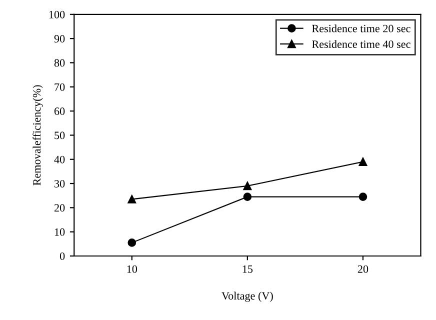  What do you see at coordinates (361, 28) in the screenshot?
I see `legend-label: Residence time 20 sec` at bounding box center [361, 28].